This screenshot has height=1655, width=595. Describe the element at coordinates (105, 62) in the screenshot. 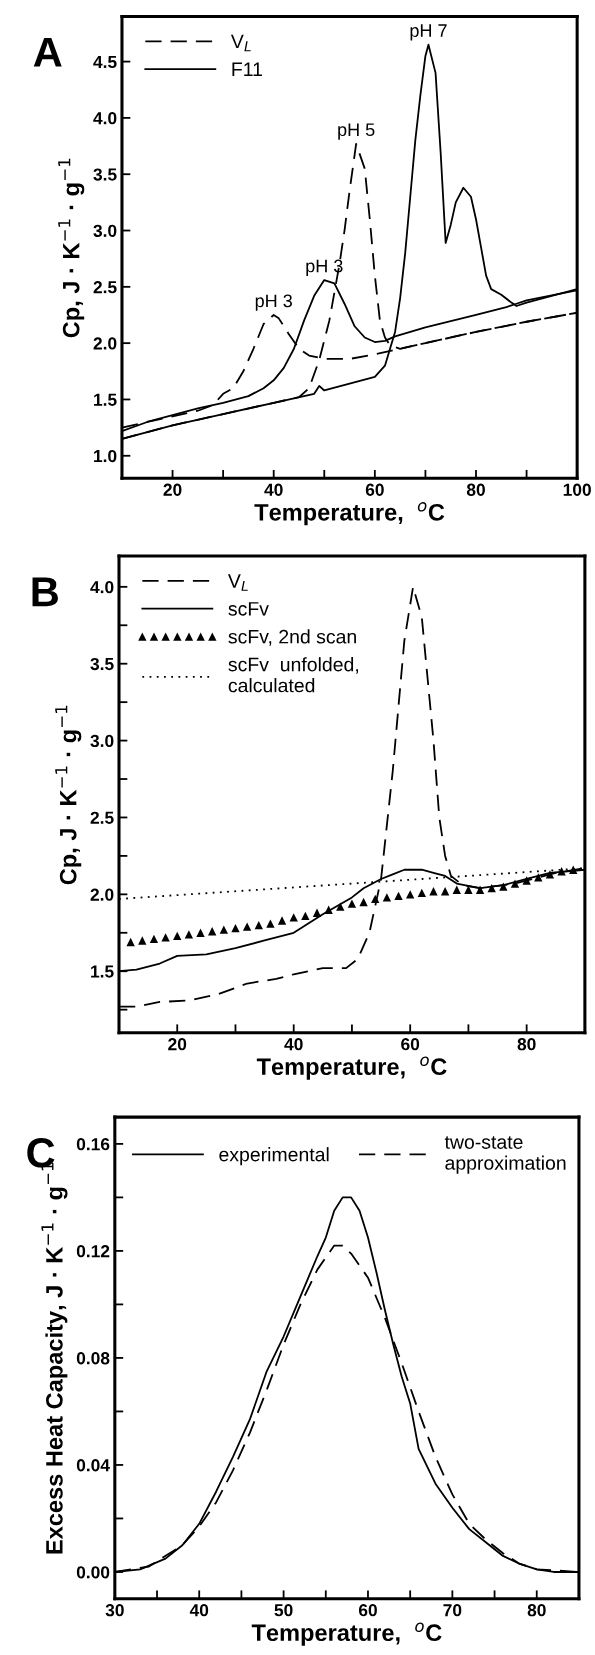

I see `y-tick-label: 4.5` at that location.